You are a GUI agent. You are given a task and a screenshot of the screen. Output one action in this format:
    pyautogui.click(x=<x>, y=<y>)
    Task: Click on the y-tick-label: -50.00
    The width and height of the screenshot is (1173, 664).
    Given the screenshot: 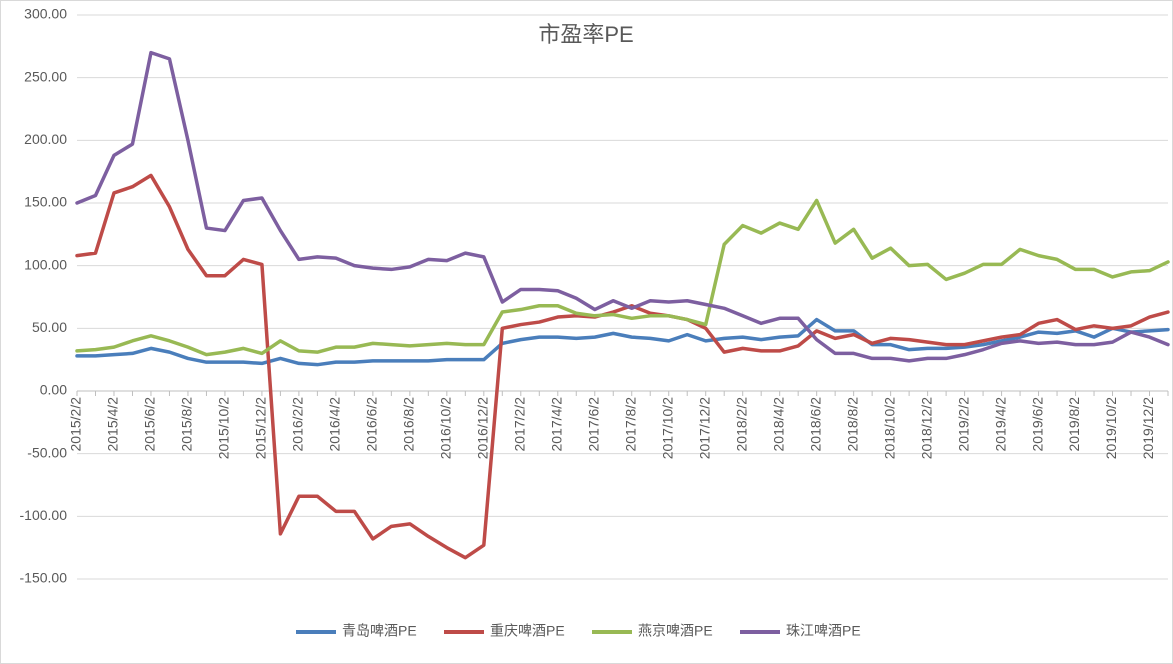 What is the action you would take?
    pyautogui.click(x=47, y=452)
    